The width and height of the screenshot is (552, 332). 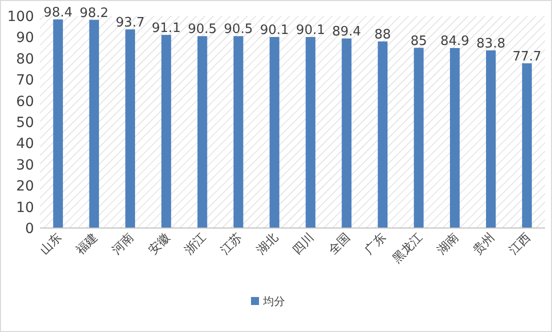 What do you see at coordinates (94, 13) in the screenshot?
I see `data-label: 98.2` at bounding box center [94, 13].